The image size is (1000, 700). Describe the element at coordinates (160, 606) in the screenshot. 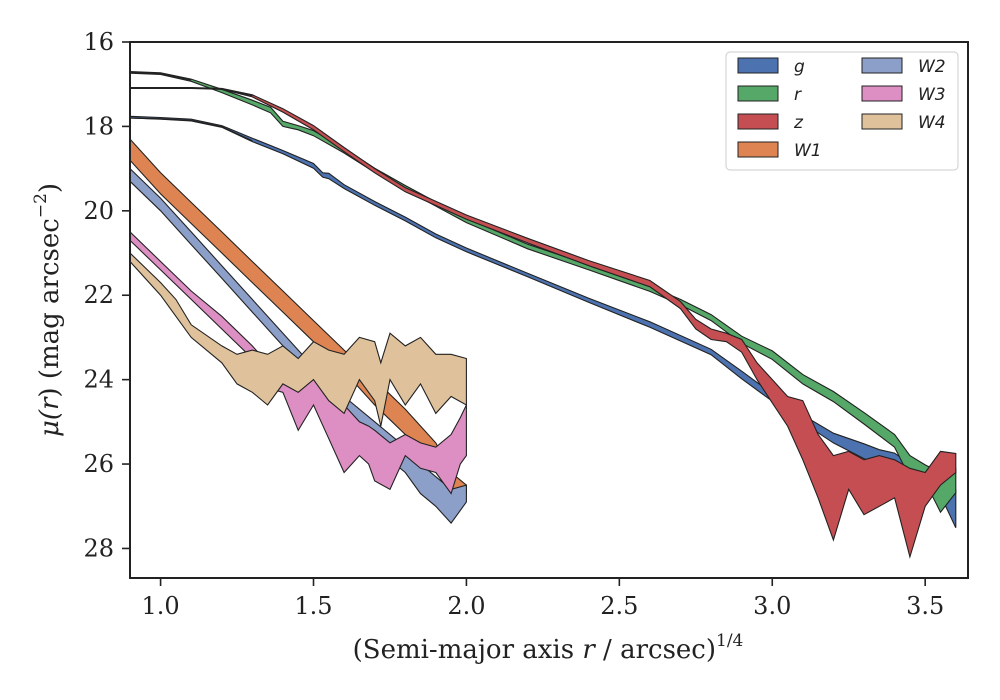

I see `x-tick-label: 1.0` at that location.